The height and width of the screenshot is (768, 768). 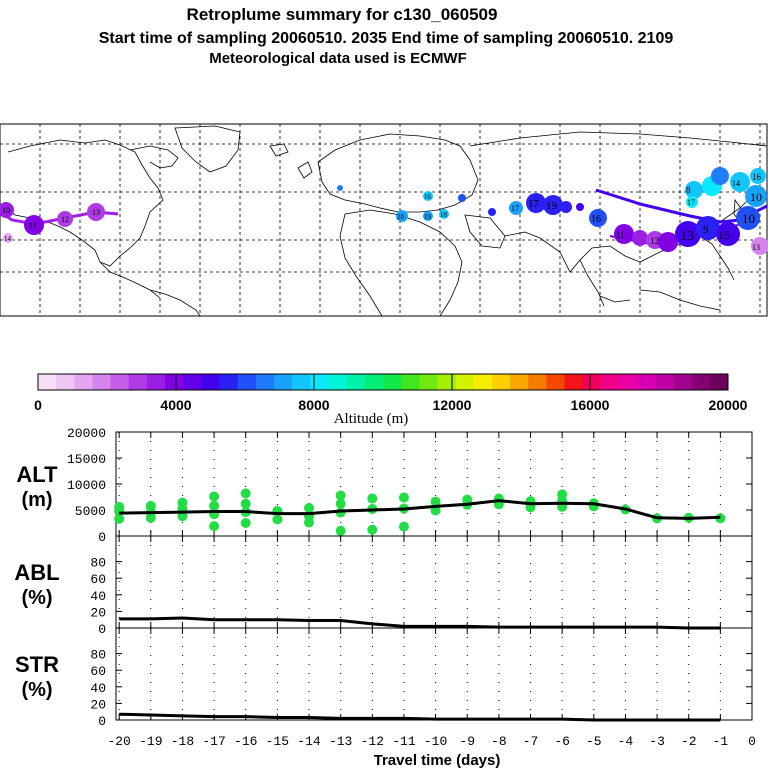 I want to click on colorbar-tick-label: 4000, so click(x=175, y=405).